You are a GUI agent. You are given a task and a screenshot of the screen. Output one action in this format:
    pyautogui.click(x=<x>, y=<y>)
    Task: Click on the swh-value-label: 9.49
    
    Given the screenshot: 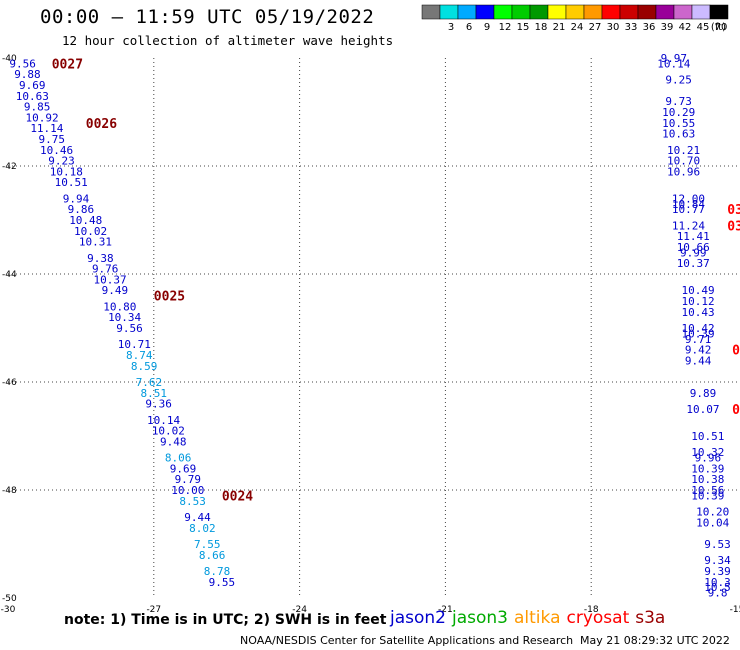 What is the action you would take?
    pyautogui.click(x=115, y=290)
    